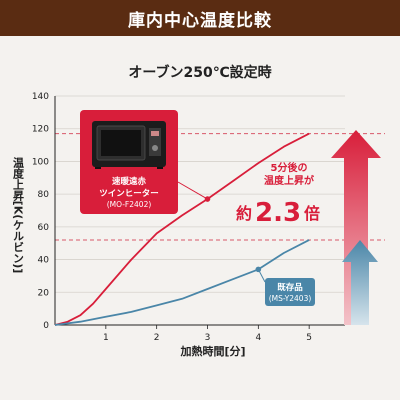  I want to click on ratio-text-line2: 温度上昇が, so click(289, 180).